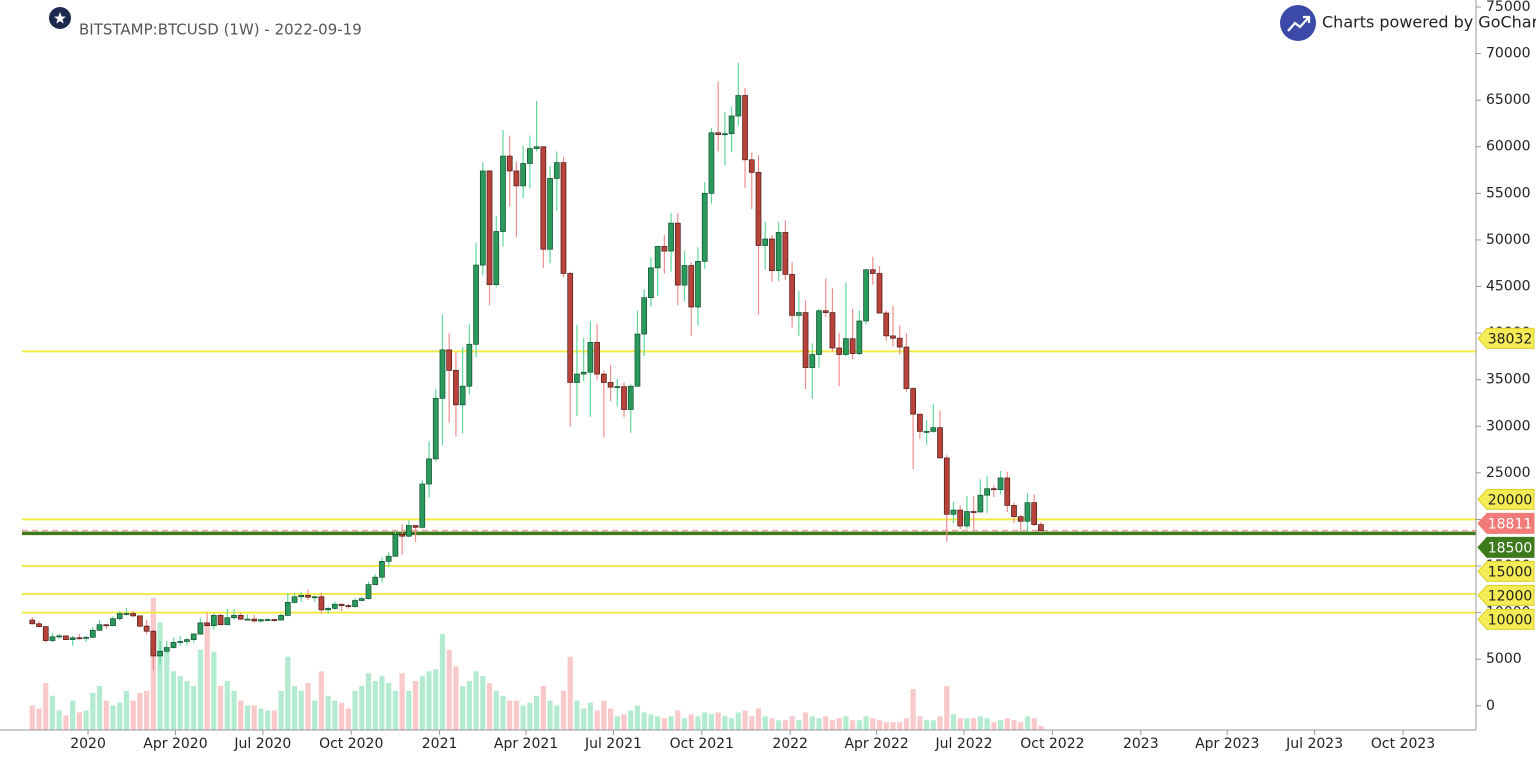  I want to click on x-tick-label: 2022, so click(790, 744).